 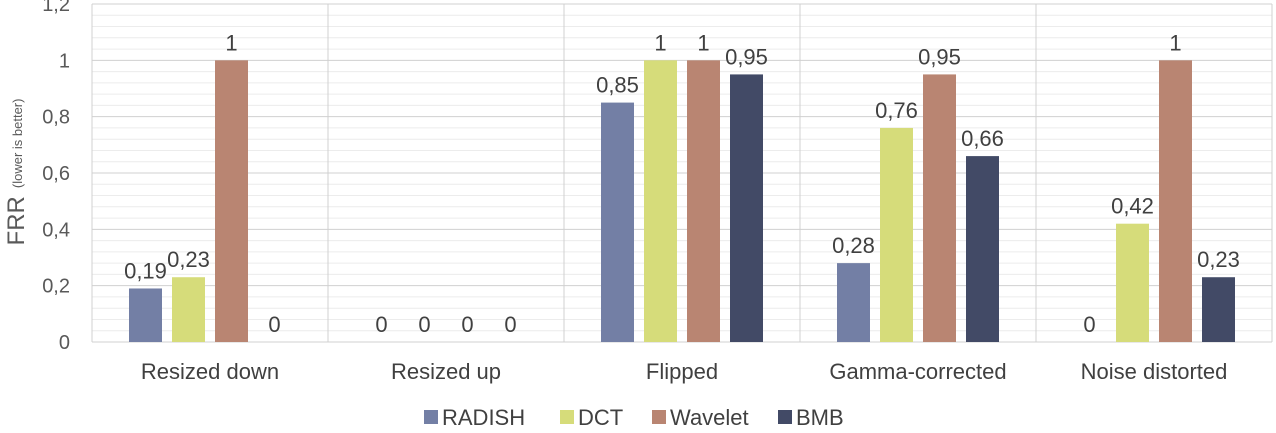 I want to click on y-axis-ticks: 0 0,2 0,4 0,6 0,8 1 1,2, so click(x=56, y=177).